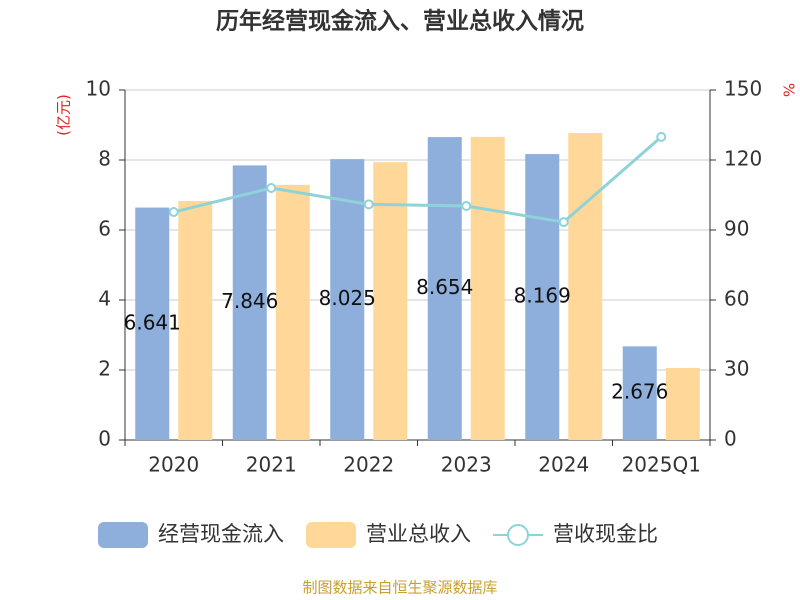  Describe the element at coordinates (743, 89) in the screenshot. I see `y2-tick-label: 150` at that location.